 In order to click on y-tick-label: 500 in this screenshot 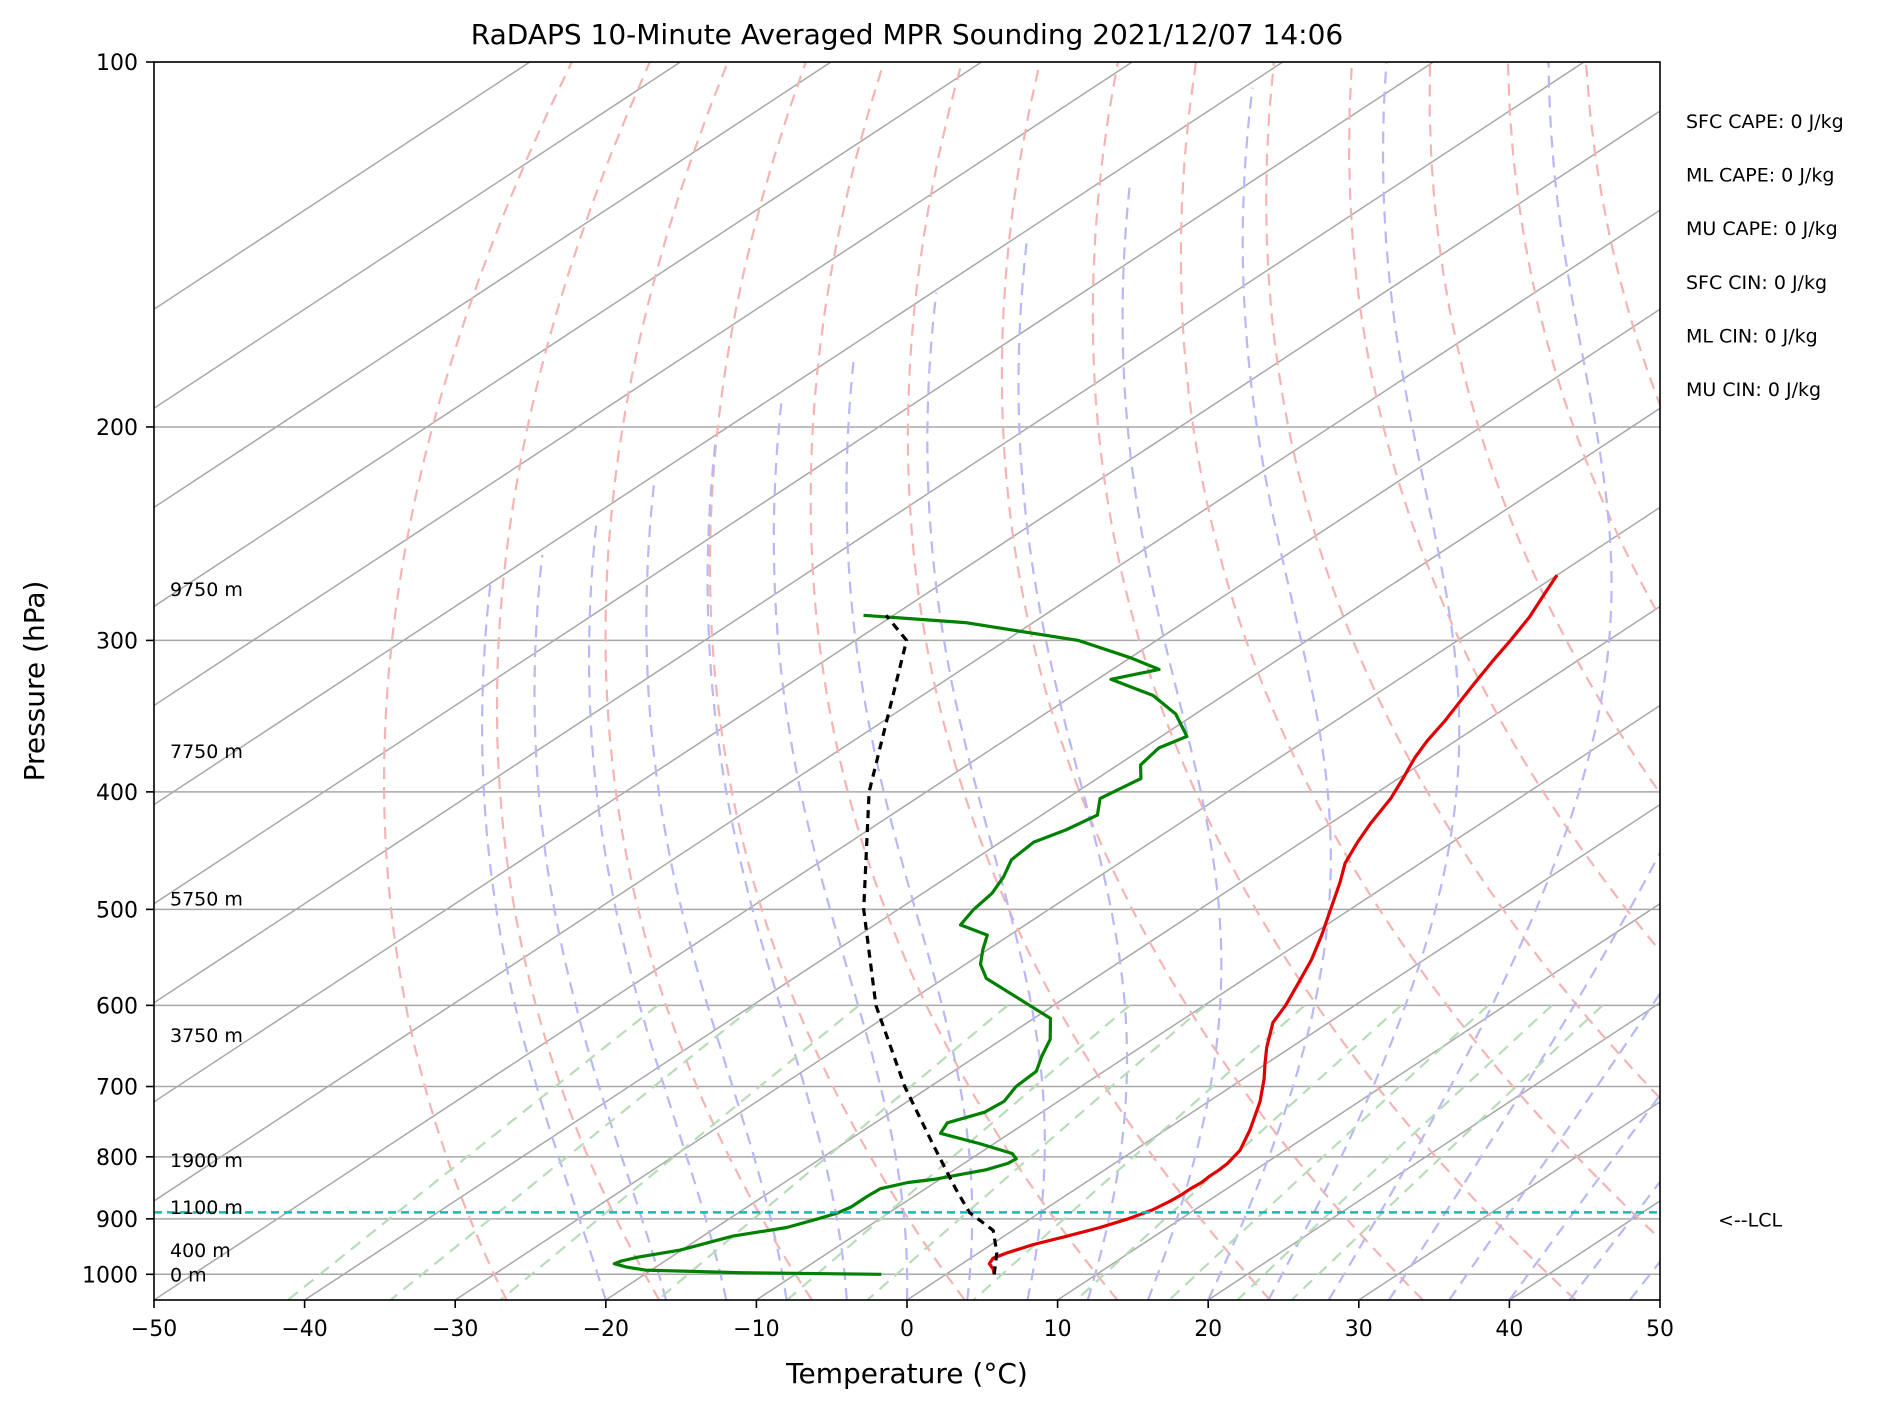, I will do `click(117, 910)`.